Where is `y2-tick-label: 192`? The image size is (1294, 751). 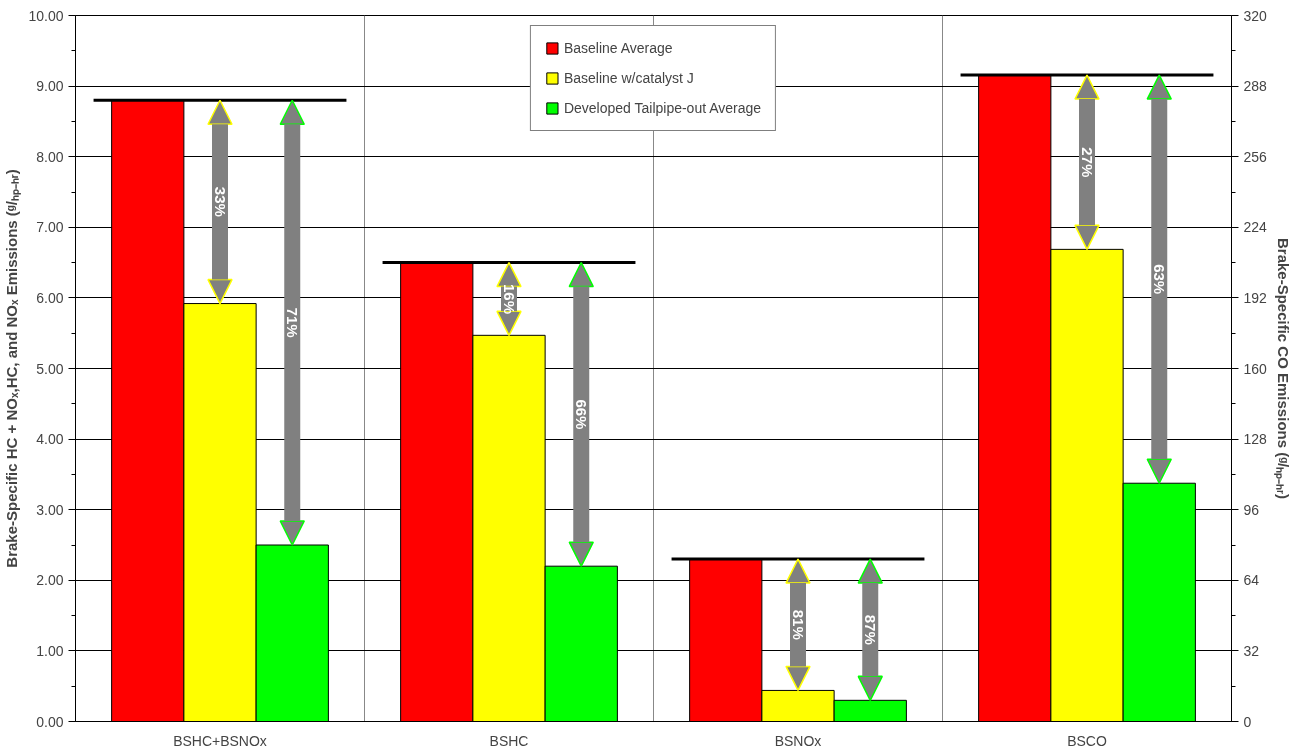
y2-tick-label: 192 is located at coordinates (1255, 297).